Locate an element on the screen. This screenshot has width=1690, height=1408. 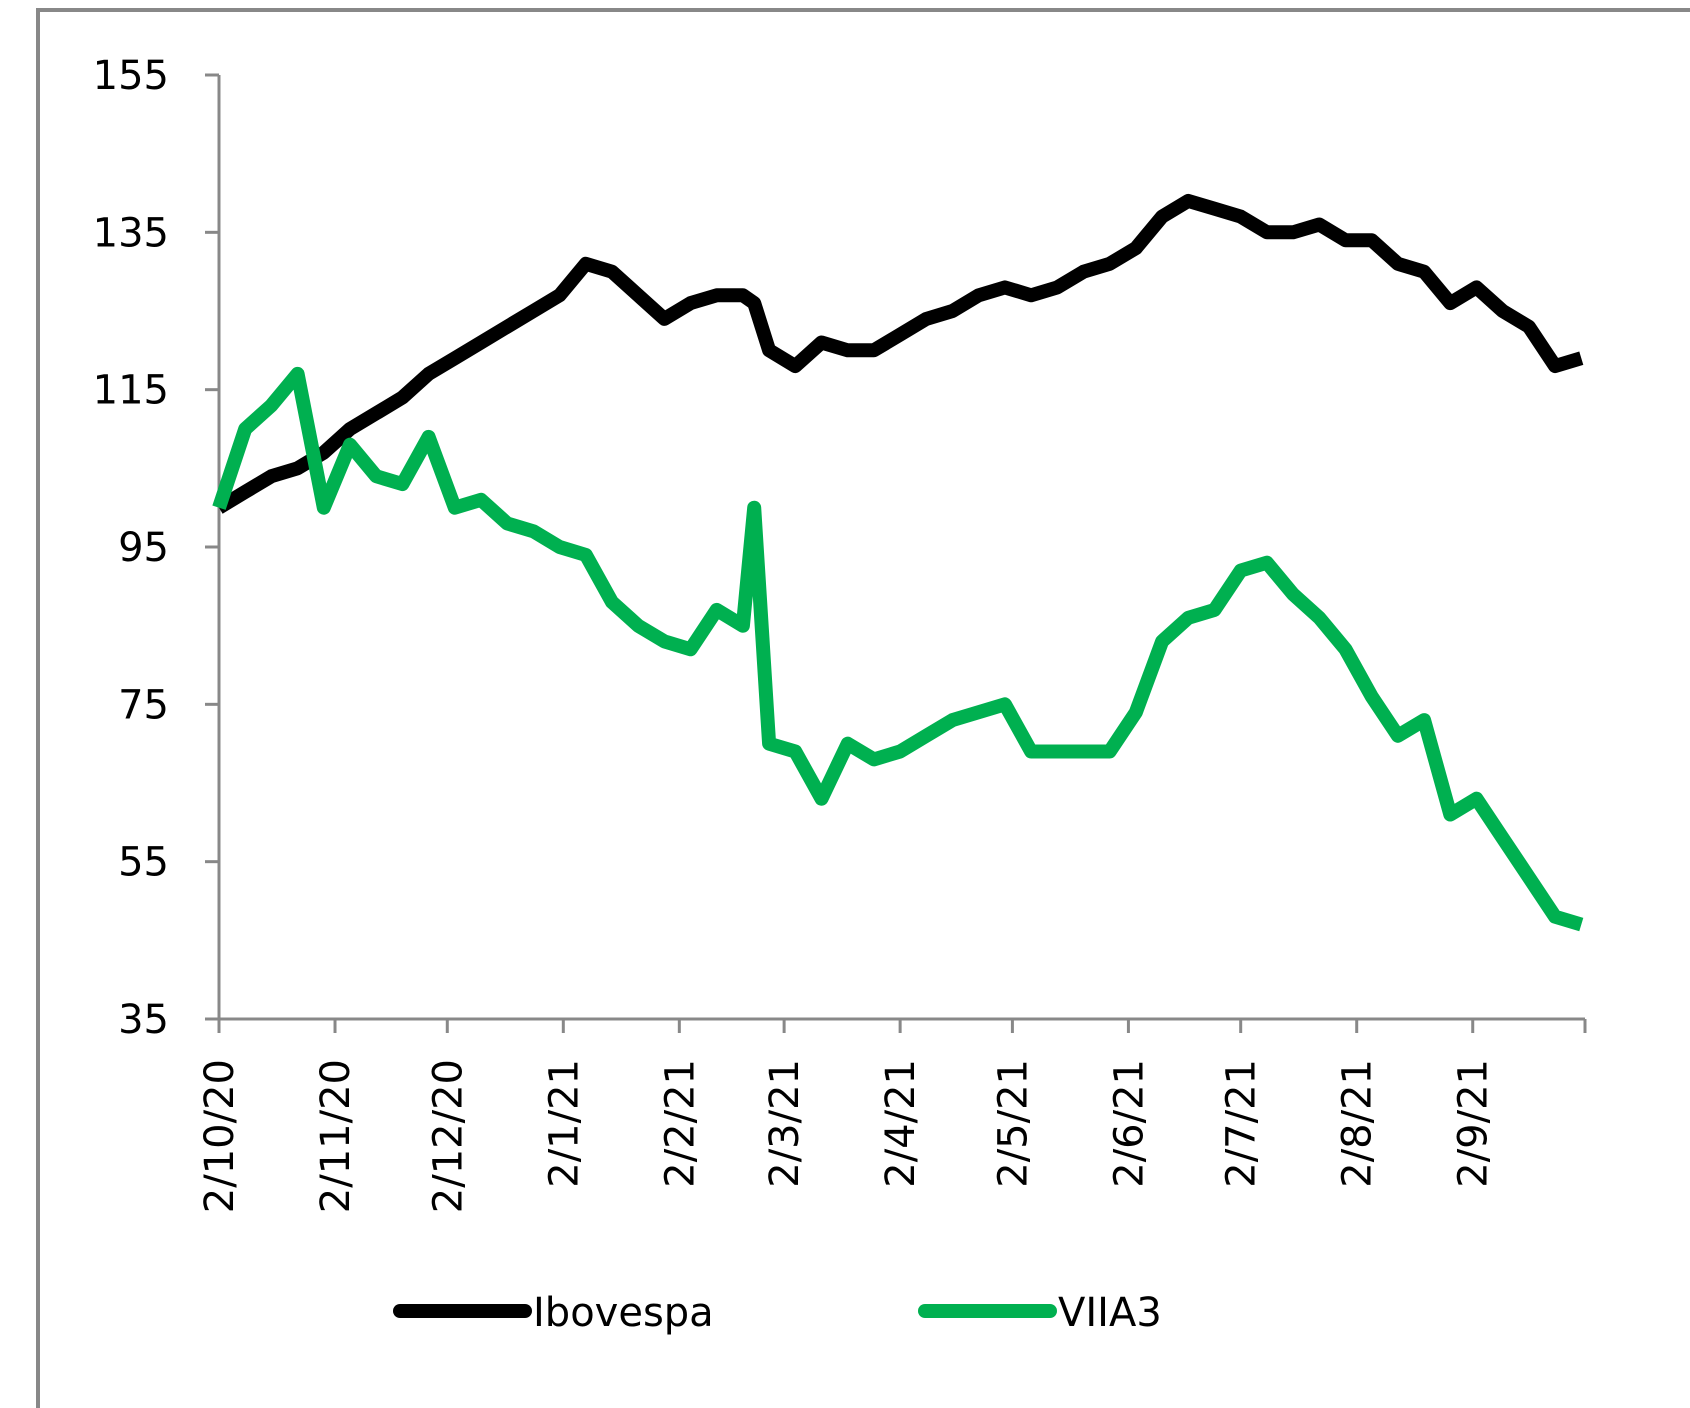
x-tick-label: 2/7/21 is located at coordinates (1242, 1123).